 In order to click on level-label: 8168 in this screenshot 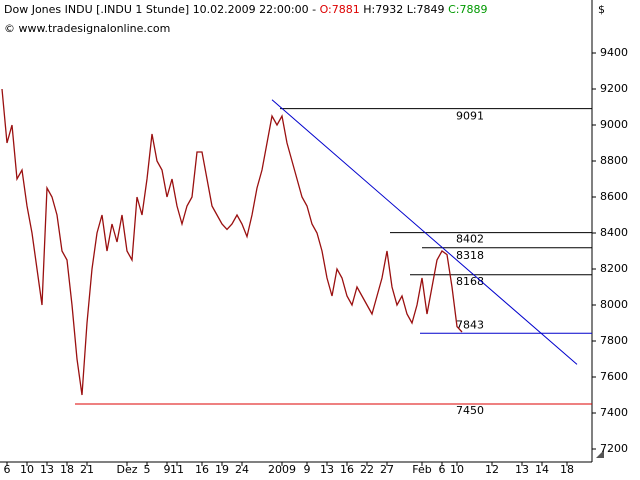, I will do `click(470, 281)`.